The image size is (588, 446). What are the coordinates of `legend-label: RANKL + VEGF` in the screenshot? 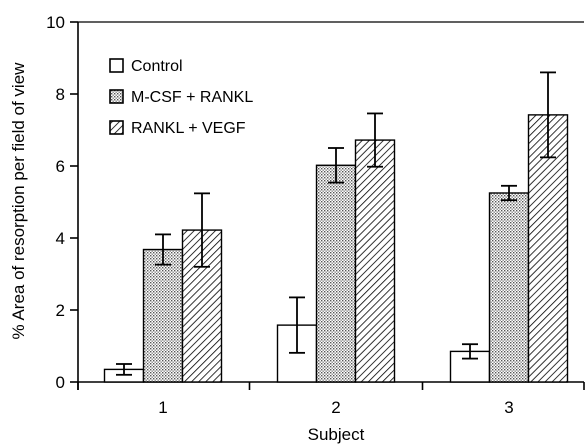 It's located at (188, 128).